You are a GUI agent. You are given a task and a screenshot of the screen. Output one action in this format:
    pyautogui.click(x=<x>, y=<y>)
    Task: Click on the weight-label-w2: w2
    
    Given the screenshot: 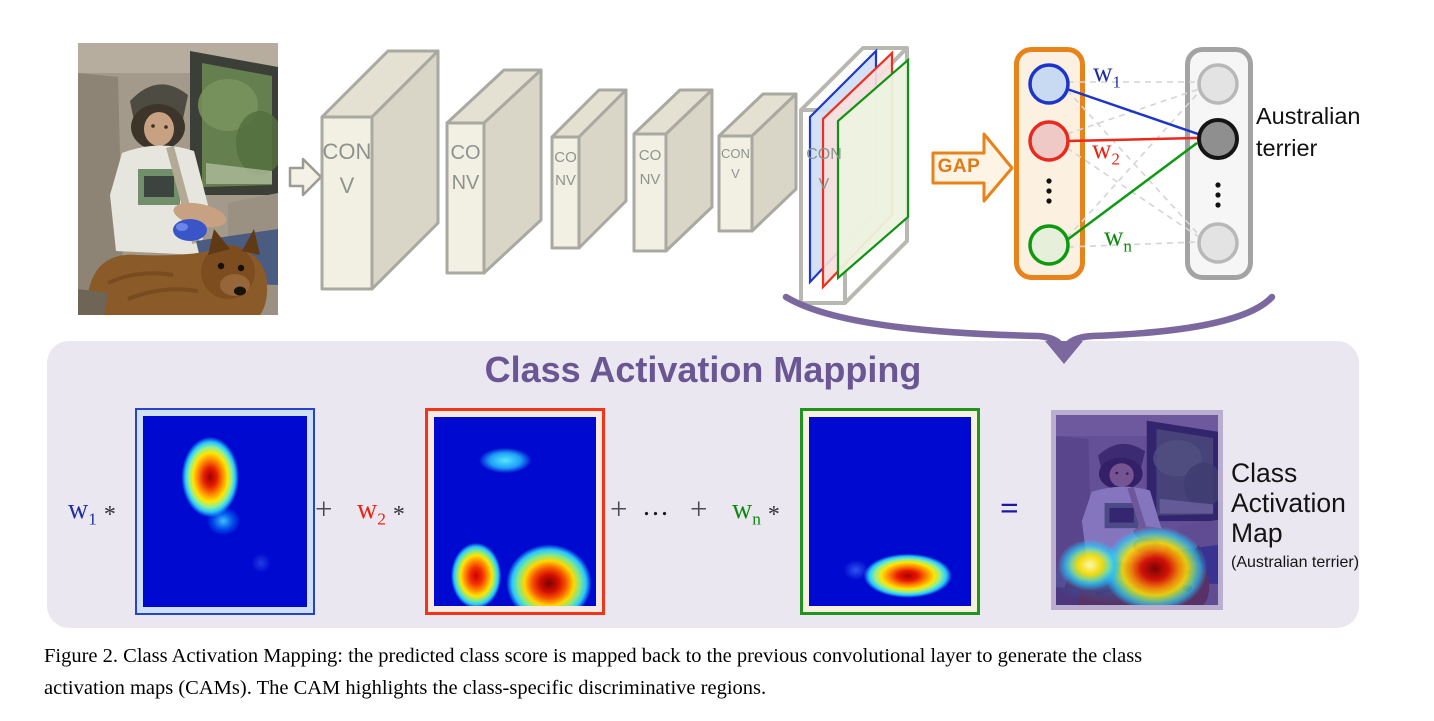 What is the action you would take?
    pyautogui.click(x=1106, y=151)
    